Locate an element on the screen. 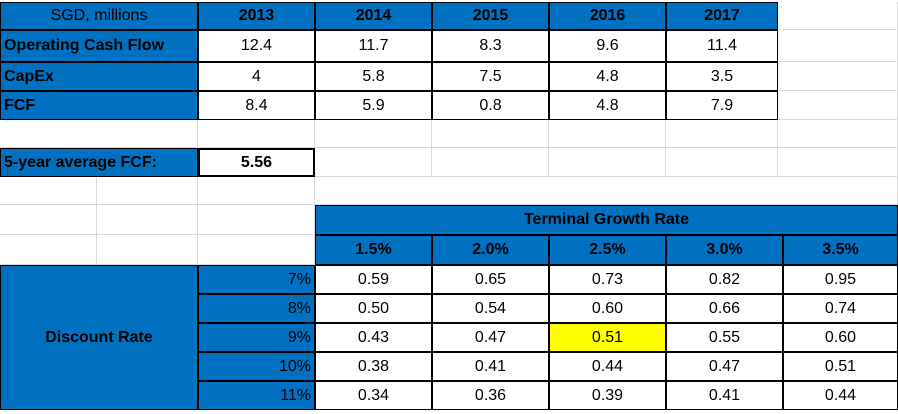  fcf-cell: 0.8 is located at coordinates (490, 105).